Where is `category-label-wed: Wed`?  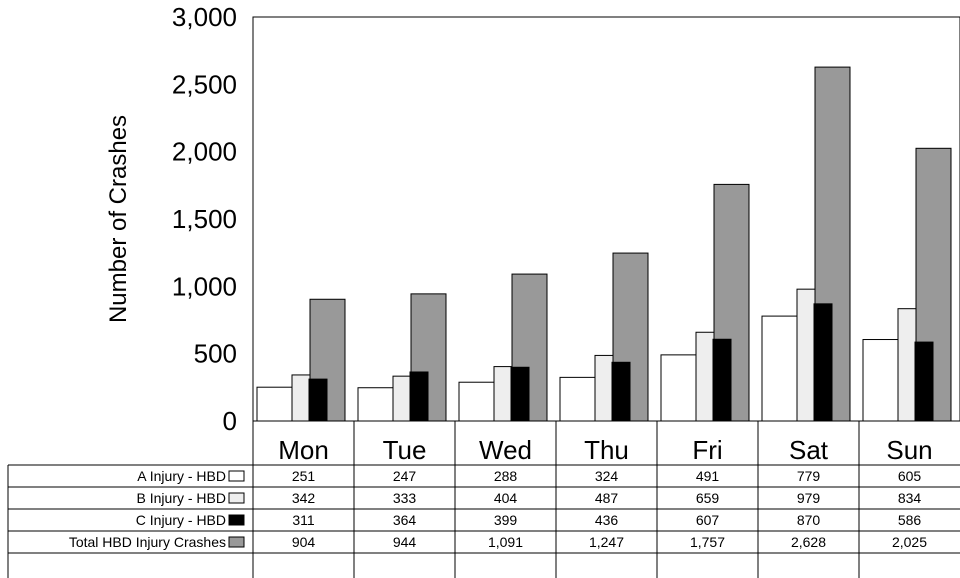 category-label-wed: Wed is located at coordinates (505, 450).